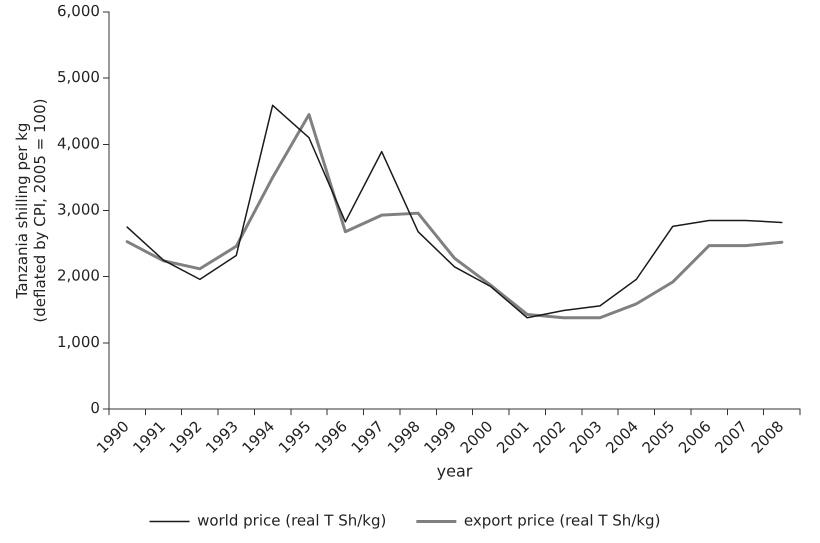 The image size is (820, 543). I want to click on y-tick-label: 1,000, so click(78, 341).